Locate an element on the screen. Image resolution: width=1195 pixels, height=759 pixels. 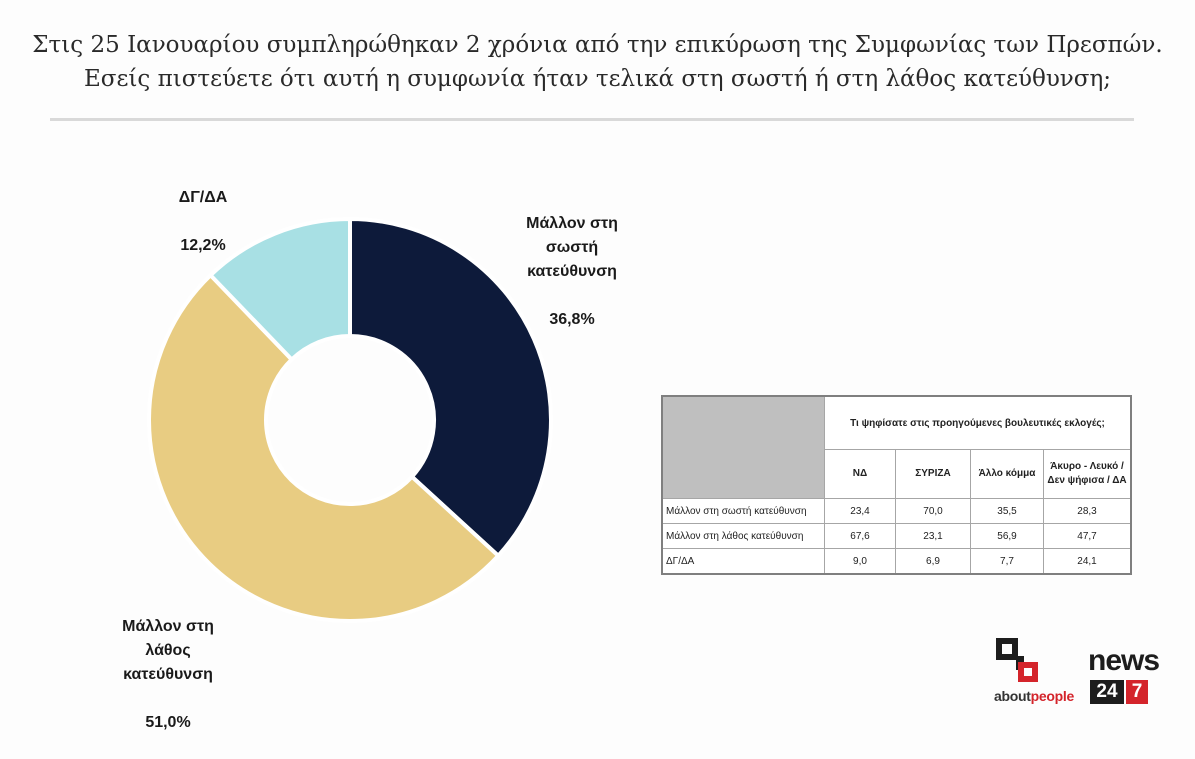
news247-logo-badge: 24 7 is located at coordinates (1119, 692).